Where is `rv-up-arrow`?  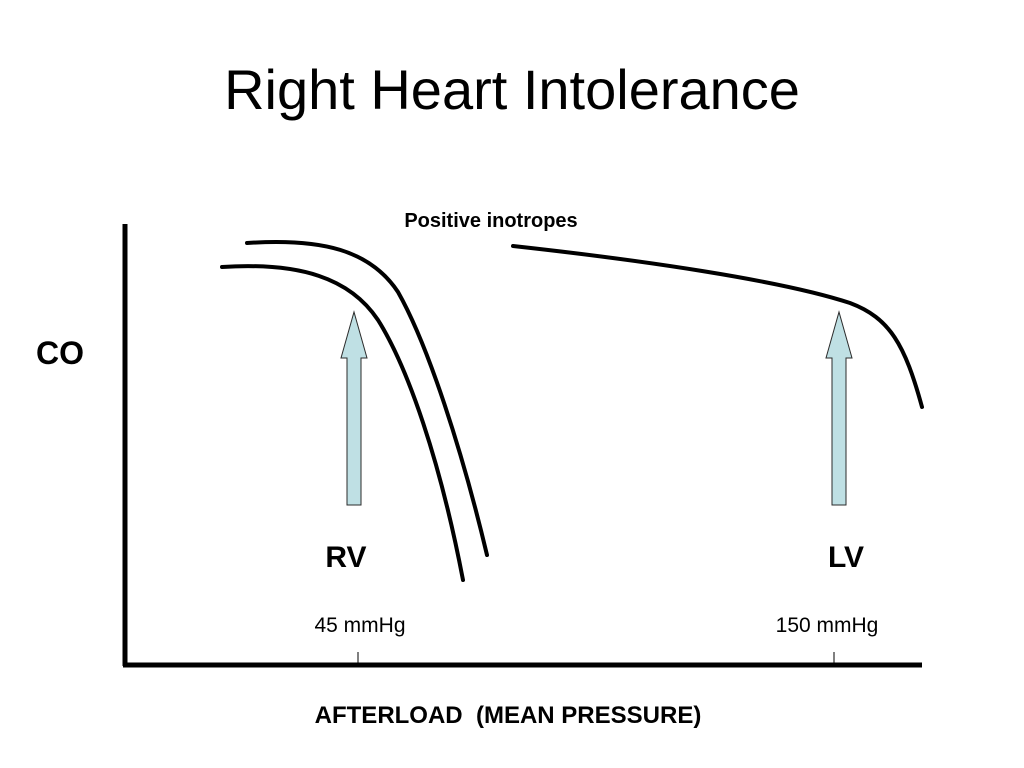 rv-up-arrow is located at coordinates (354, 408).